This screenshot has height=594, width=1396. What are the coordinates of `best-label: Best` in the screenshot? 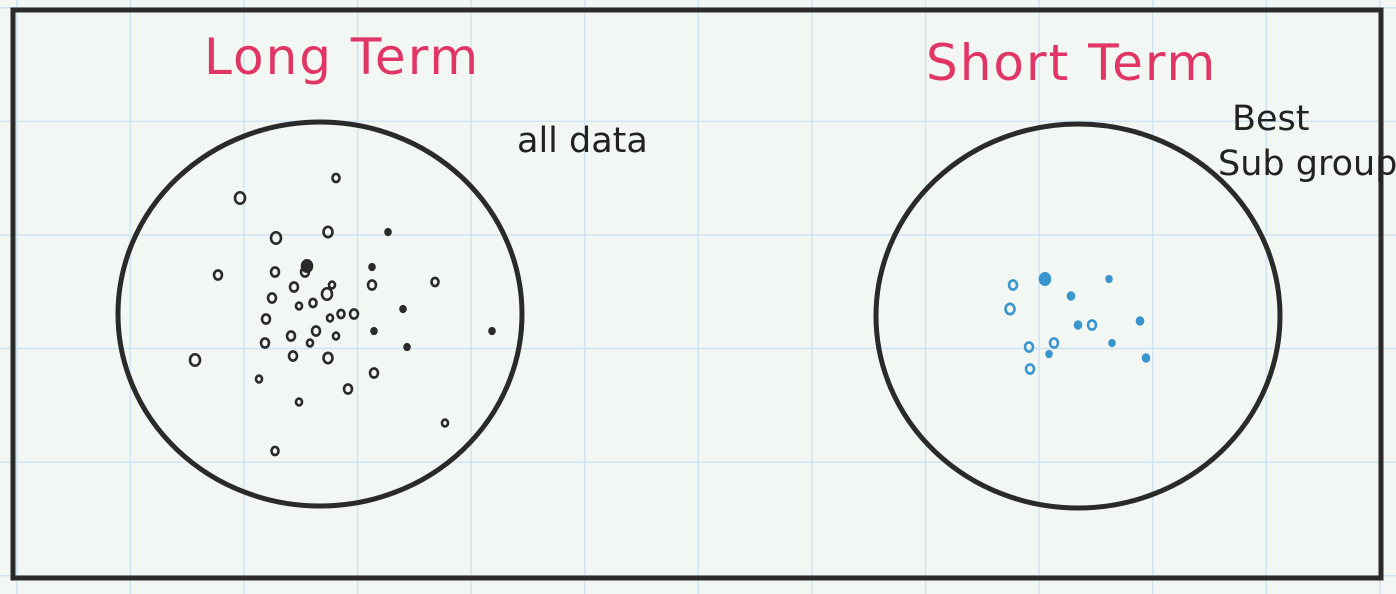 It's located at (1271, 119).